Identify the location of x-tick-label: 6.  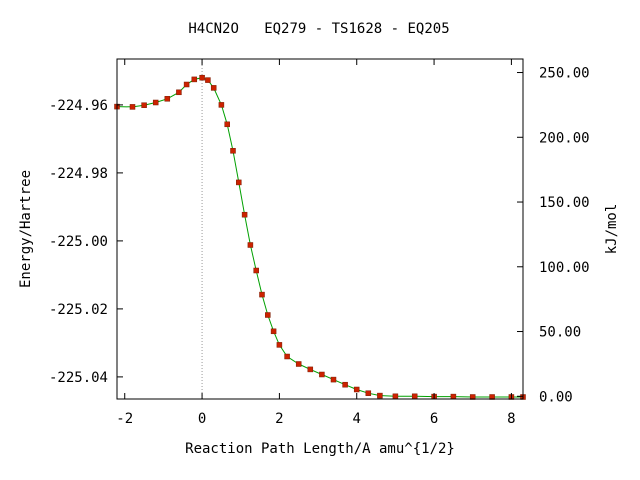
(434, 419).